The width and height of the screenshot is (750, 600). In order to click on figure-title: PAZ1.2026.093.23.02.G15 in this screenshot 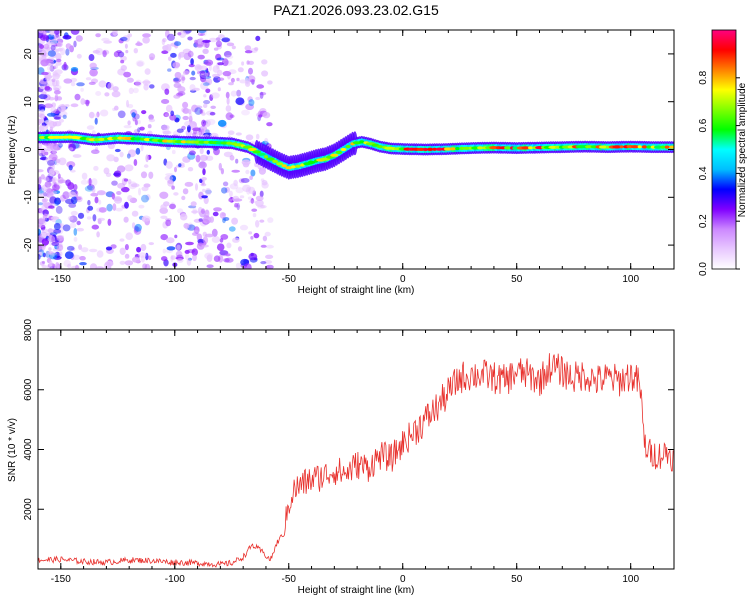, I will do `click(356, 10)`.